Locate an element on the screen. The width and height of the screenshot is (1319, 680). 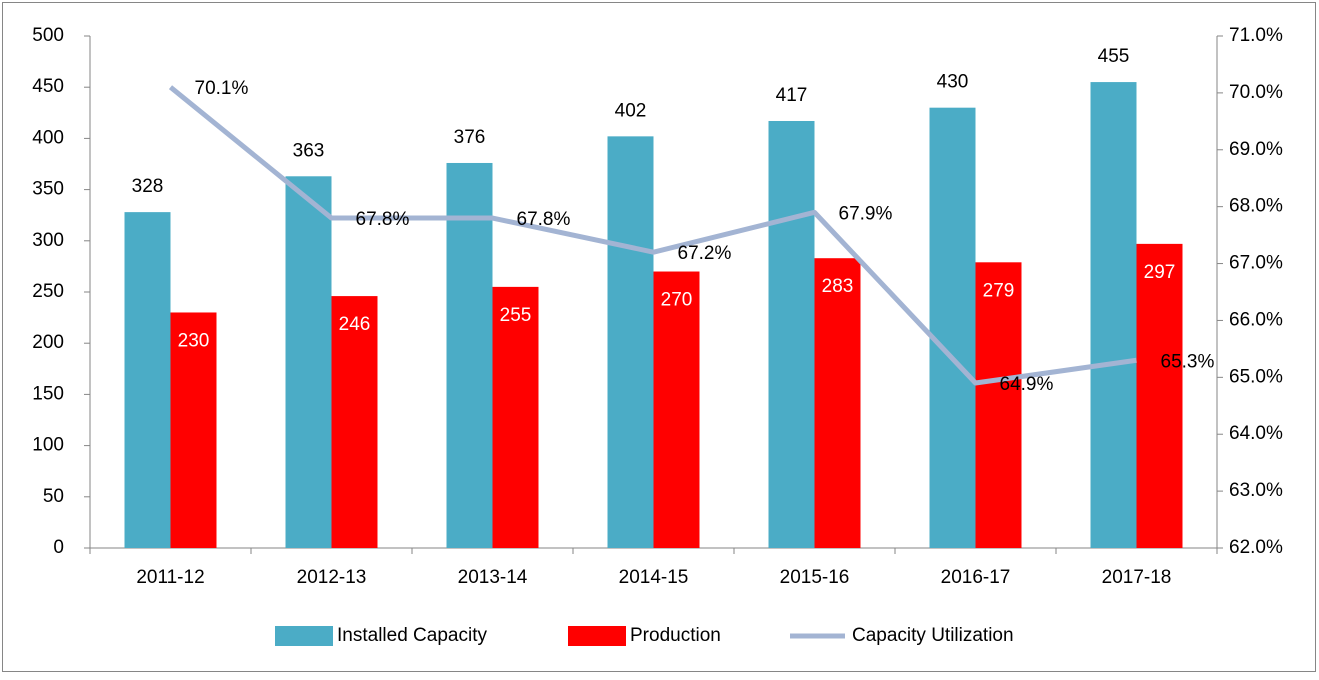
y2-tick-label: 69.0% is located at coordinates (1256, 149).